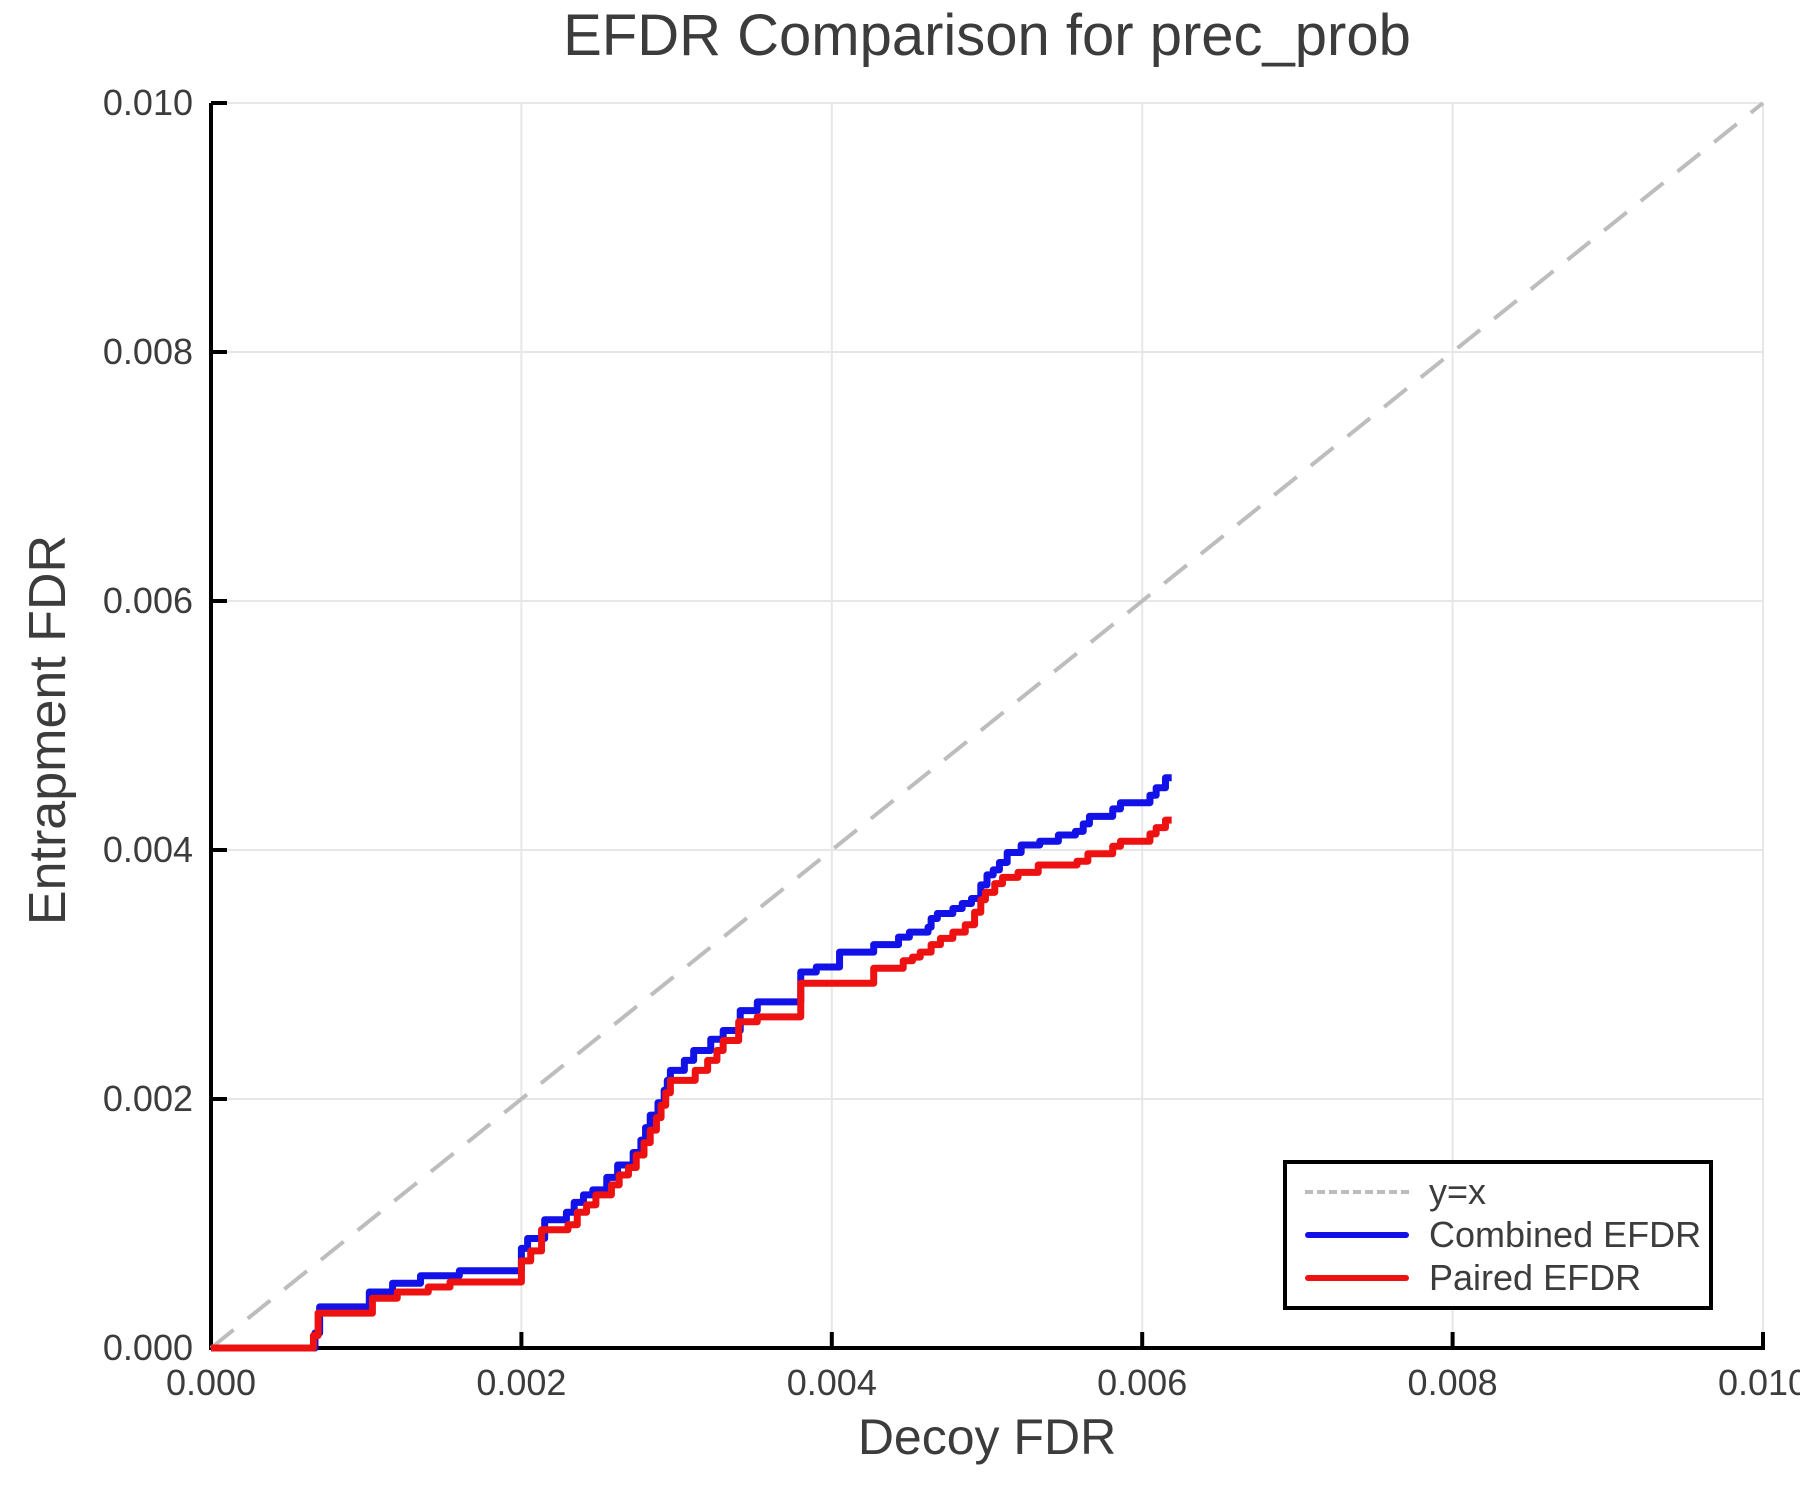 Image resolution: width=1800 pixels, height=1500 pixels. I want to click on legend: y=x Combined EFDR Paired EFDR, so click(1498, 1235).